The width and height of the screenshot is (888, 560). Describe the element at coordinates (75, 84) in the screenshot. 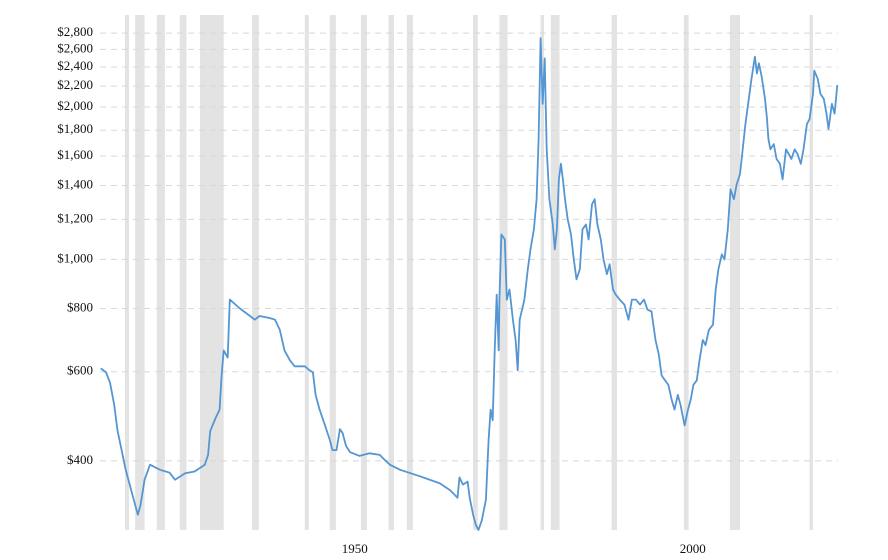

I see `y-tick-label: $2,200` at that location.